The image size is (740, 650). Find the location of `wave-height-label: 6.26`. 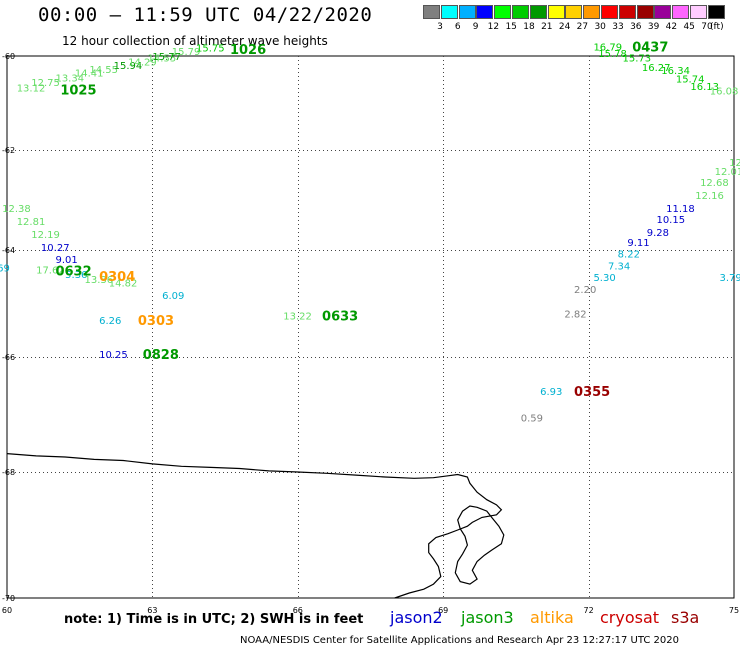

wave-height-label: 6.26 is located at coordinates (110, 321).